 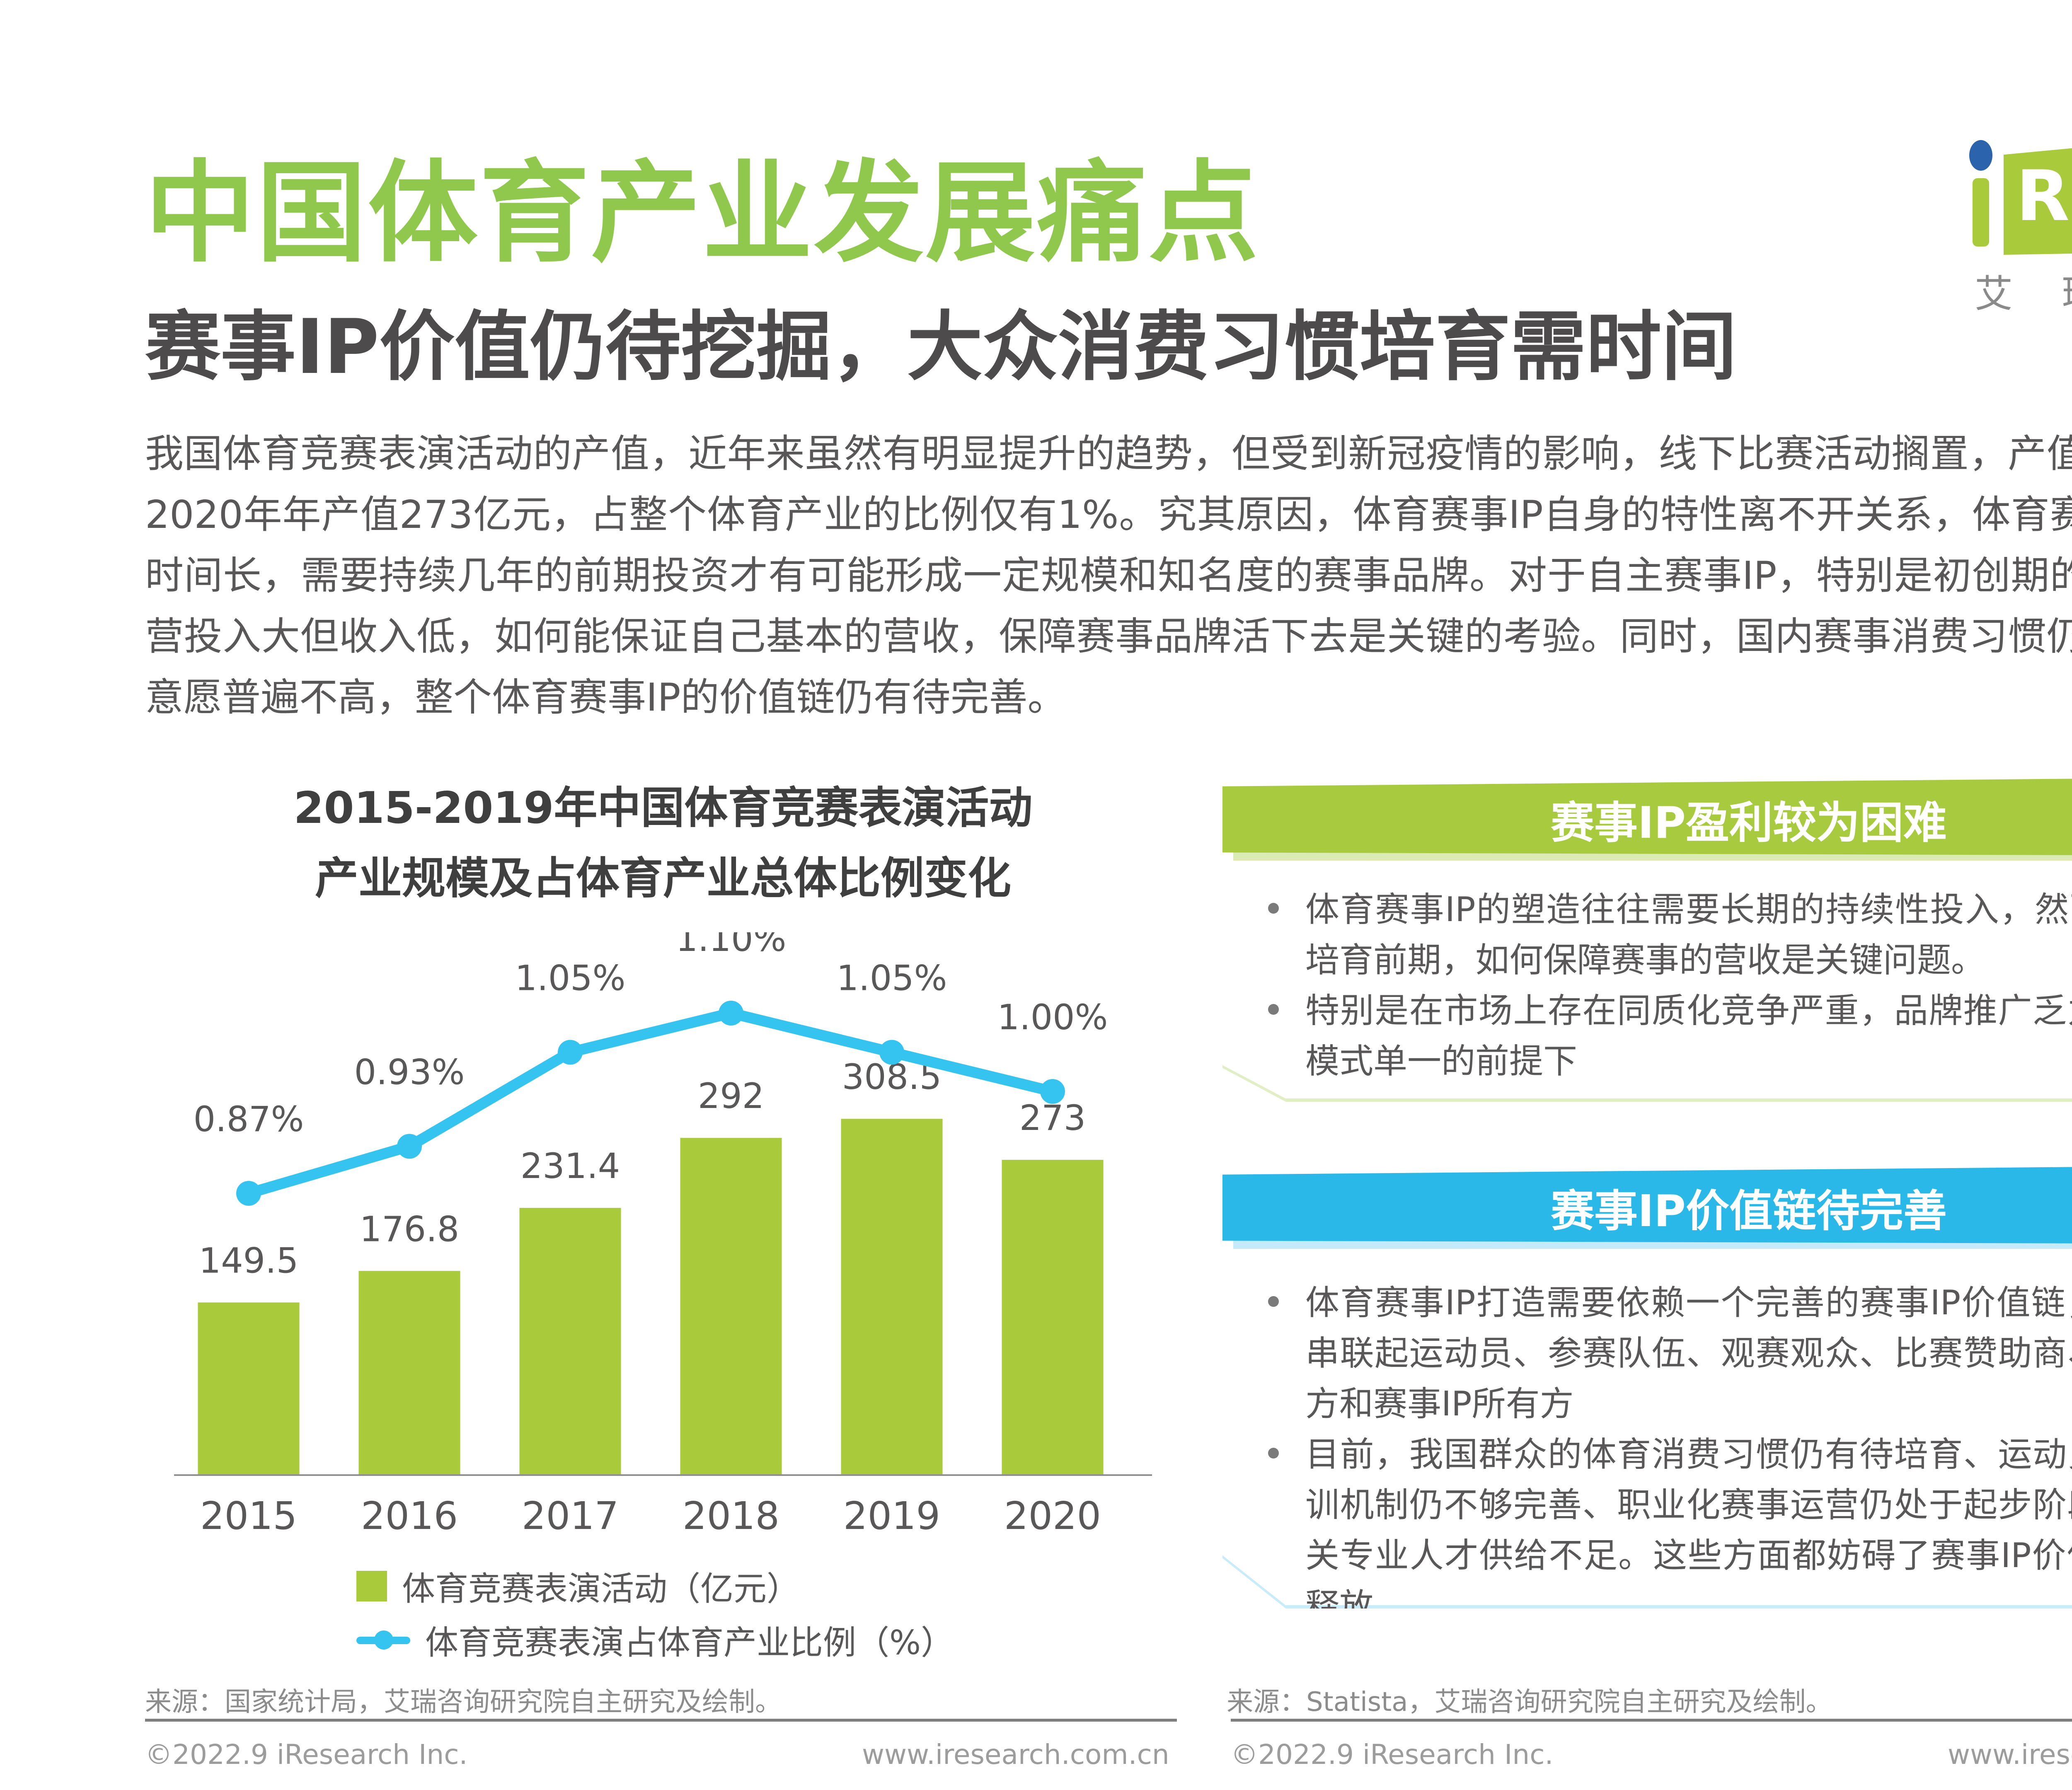 What do you see at coordinates (1015, 1755) in the screenshot?
I see `footer-site-left: www.iresearch.com.cn` at bounding box center [1015, 1755].